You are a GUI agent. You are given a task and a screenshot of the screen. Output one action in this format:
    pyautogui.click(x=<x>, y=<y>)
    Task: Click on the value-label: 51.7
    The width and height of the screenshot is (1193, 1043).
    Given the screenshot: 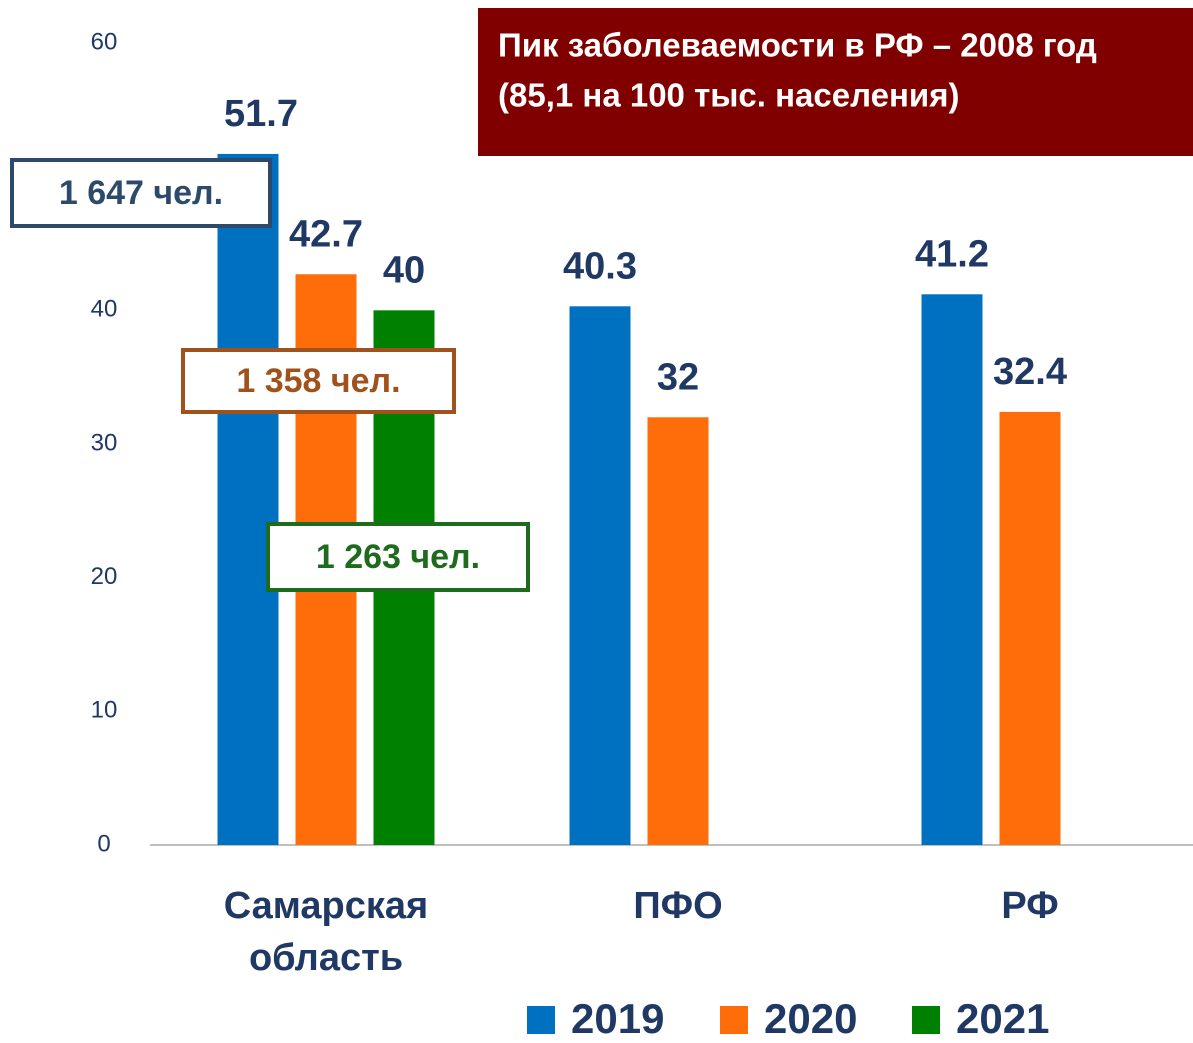 What is the action you would take?
    pyautogui.click(x=261, y=114)
    